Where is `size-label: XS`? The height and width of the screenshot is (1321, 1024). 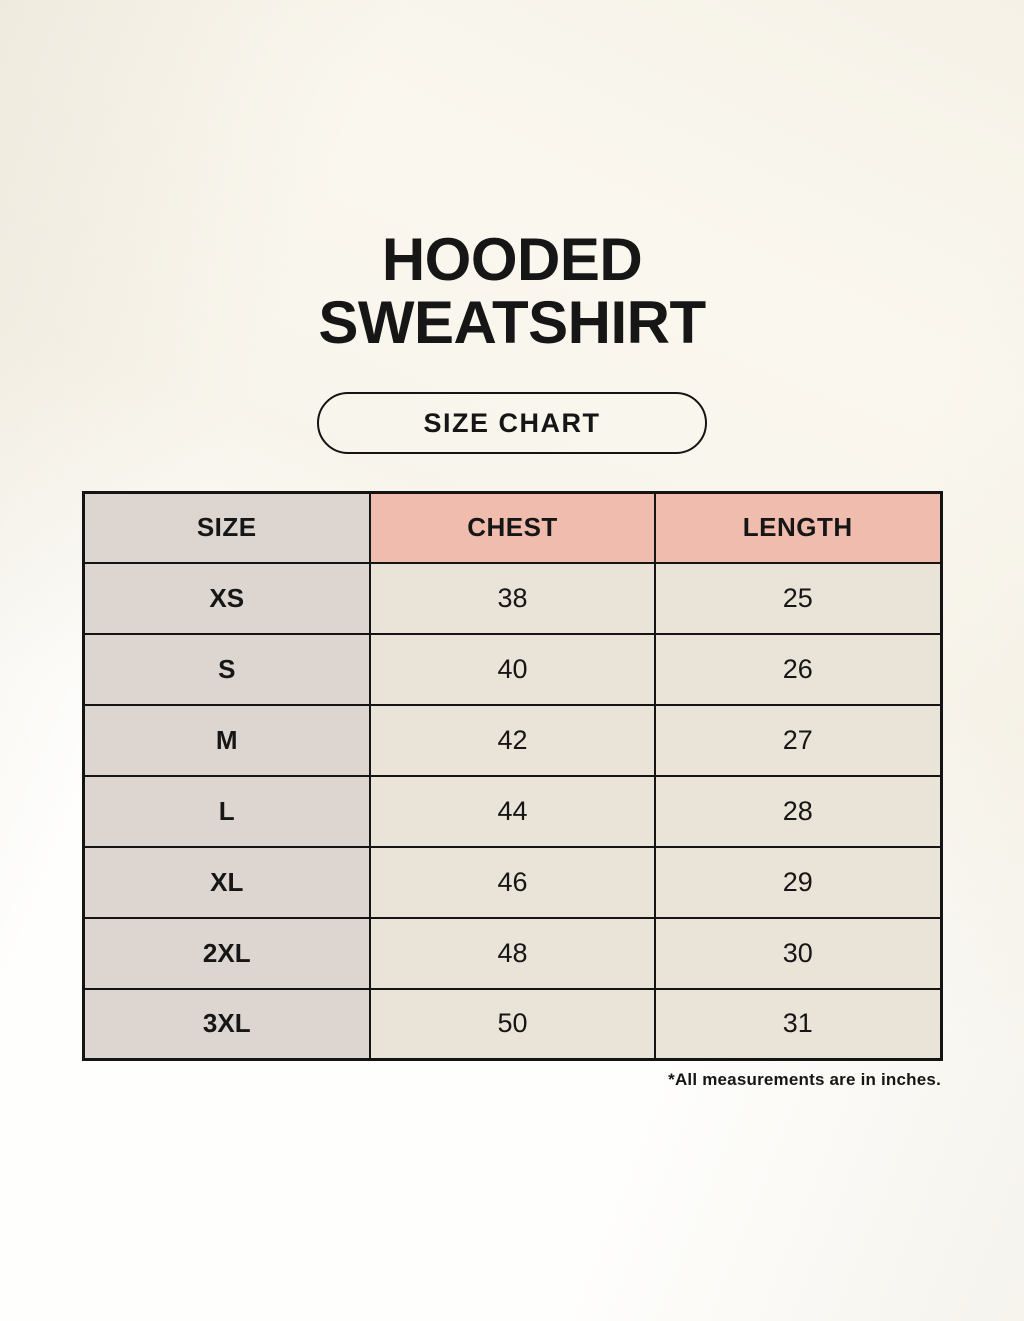 size-label: XS is located at coordinates (226, 598).